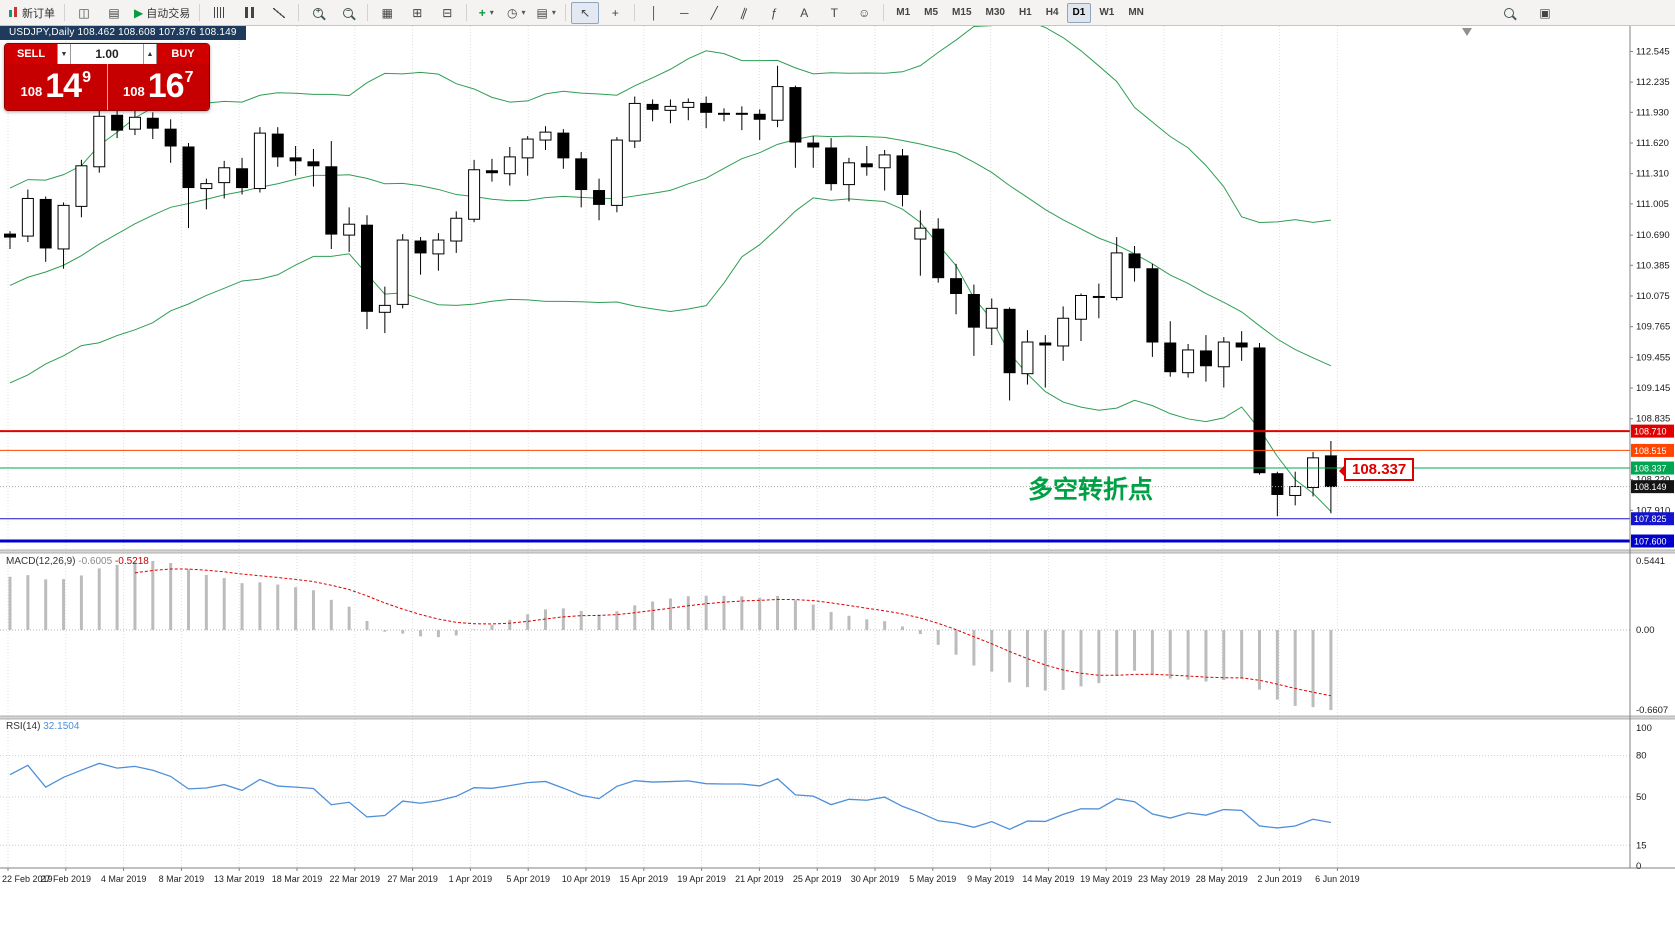  Describe the element at coordinates (995, 12) in the screenshot. I see `timeframe-m30-button: M30` at that location.